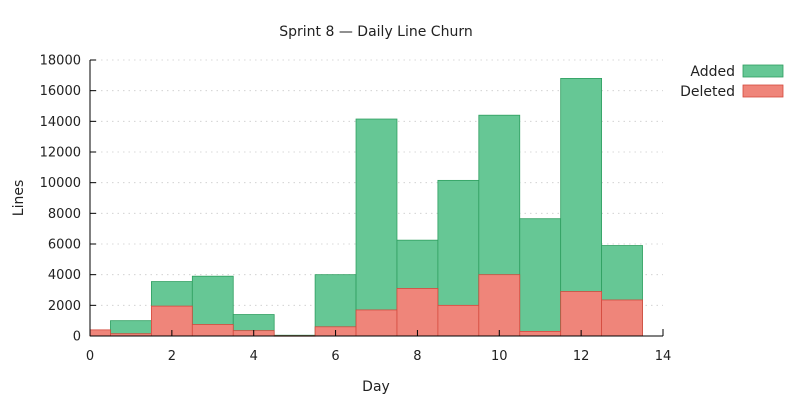 This screenshot has height=400, width=800. What do you see at coordinates (77, 337) in the screenshot?
I see `y-tick-label: 0` at bounding box center [77, 337].